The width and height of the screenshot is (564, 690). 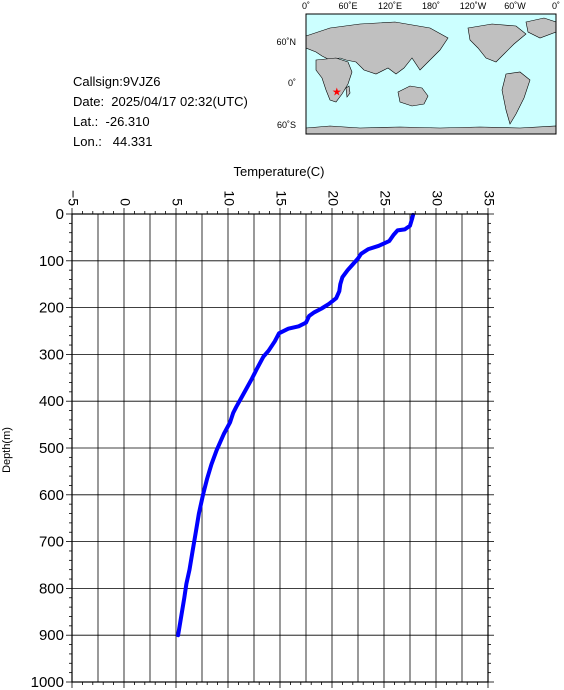 I want to click on map-land, so click(x=431, y=76).